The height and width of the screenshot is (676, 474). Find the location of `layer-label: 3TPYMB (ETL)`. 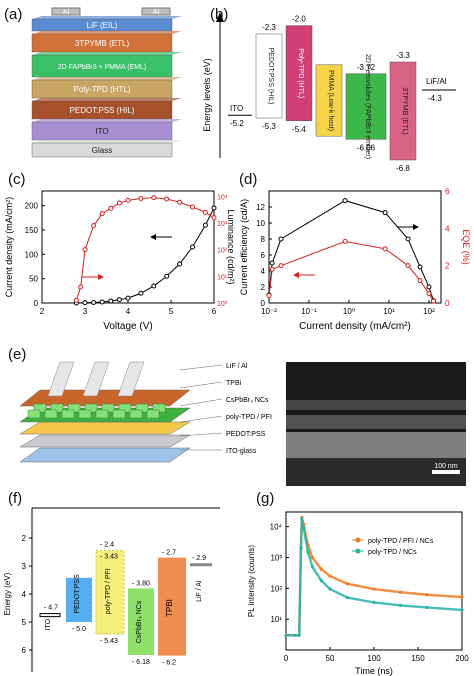

layer-label: 3TPYMB (ETL) is located at coordinates (102, 43).